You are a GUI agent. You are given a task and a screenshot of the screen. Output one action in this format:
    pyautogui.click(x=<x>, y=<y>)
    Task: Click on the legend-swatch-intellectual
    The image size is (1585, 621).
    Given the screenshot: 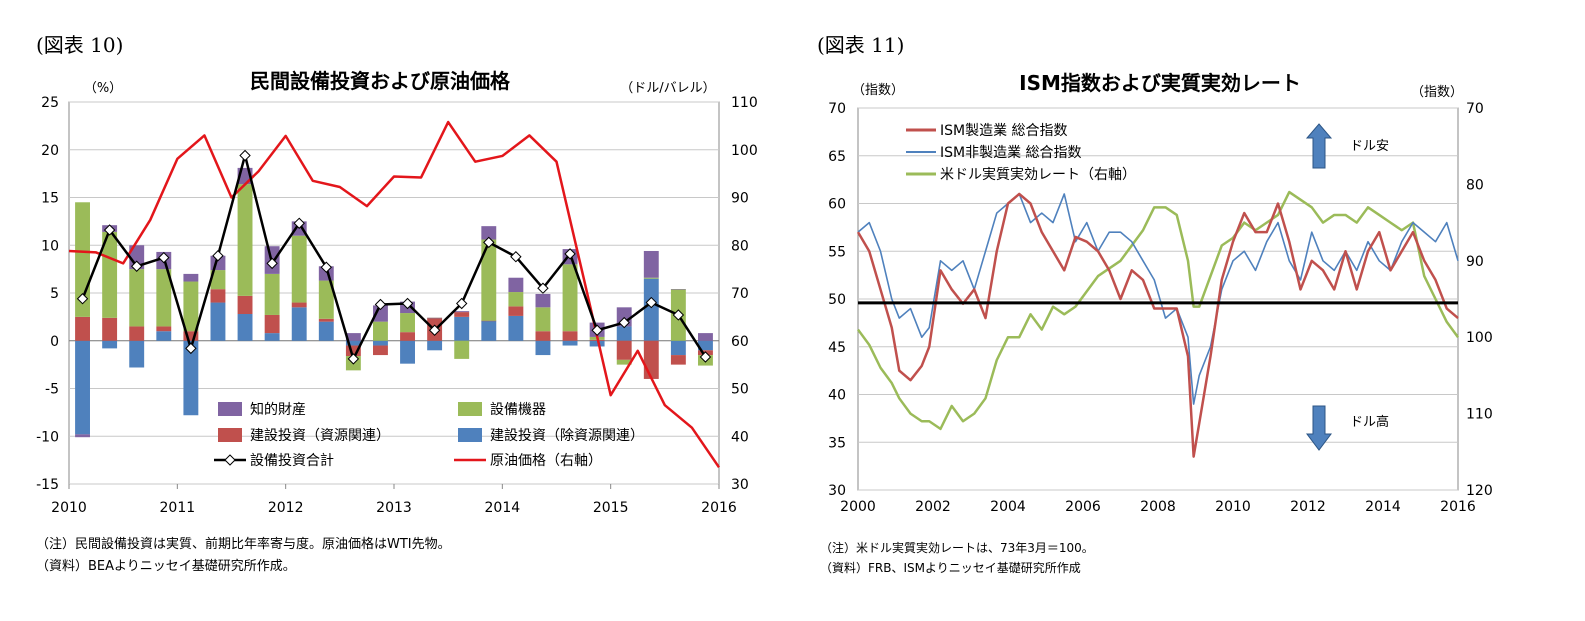 What is the action you would take?
    pyautogui.click(x=230, y=409)
    